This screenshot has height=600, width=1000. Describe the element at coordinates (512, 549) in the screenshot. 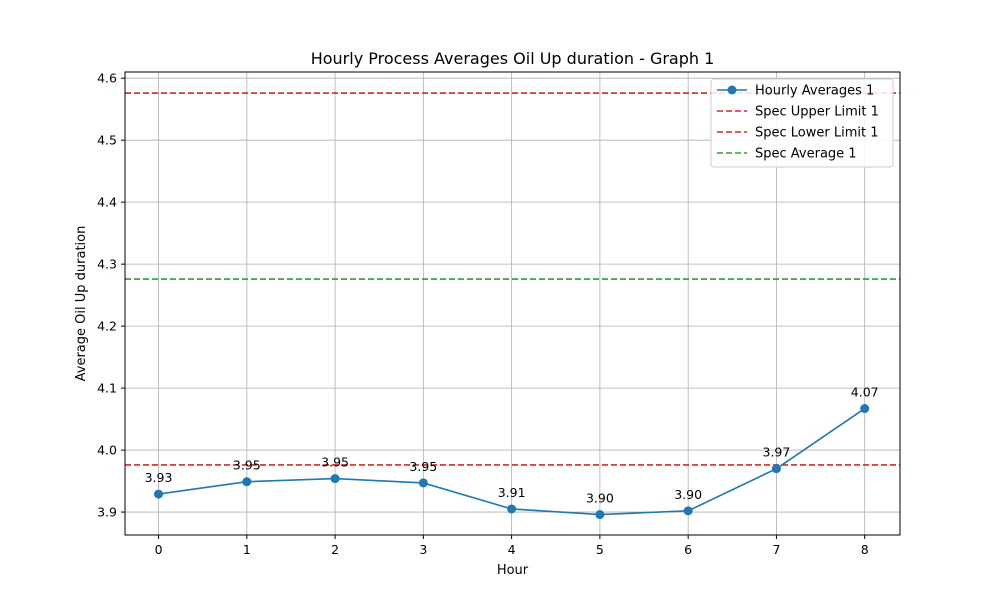

I see `x-tick-label: 4` at that location.